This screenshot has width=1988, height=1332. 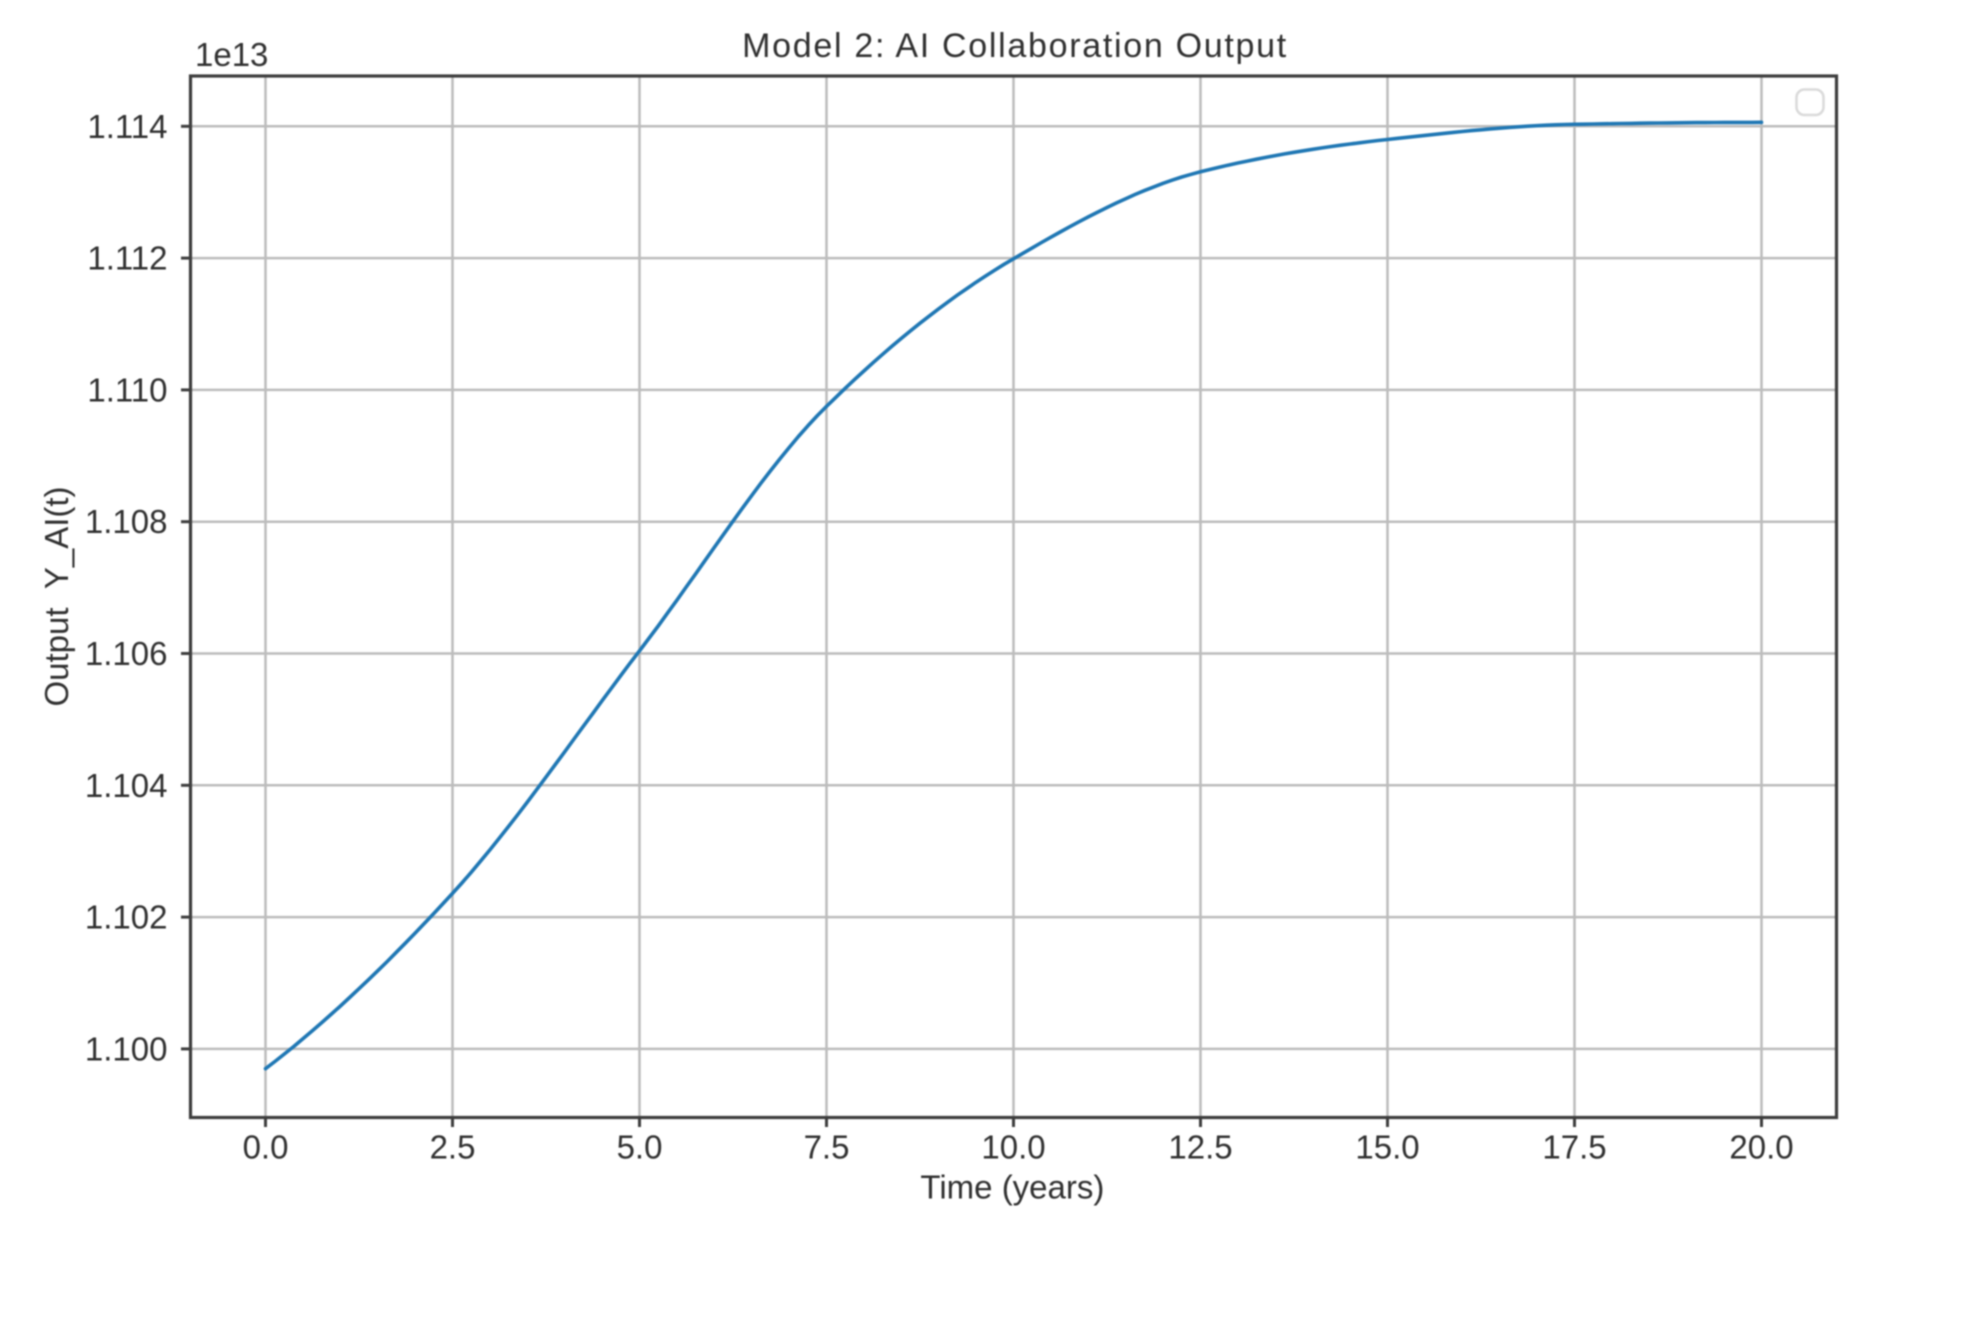 I want to click on svg-text: 1.114, so click(x=127, y=126).